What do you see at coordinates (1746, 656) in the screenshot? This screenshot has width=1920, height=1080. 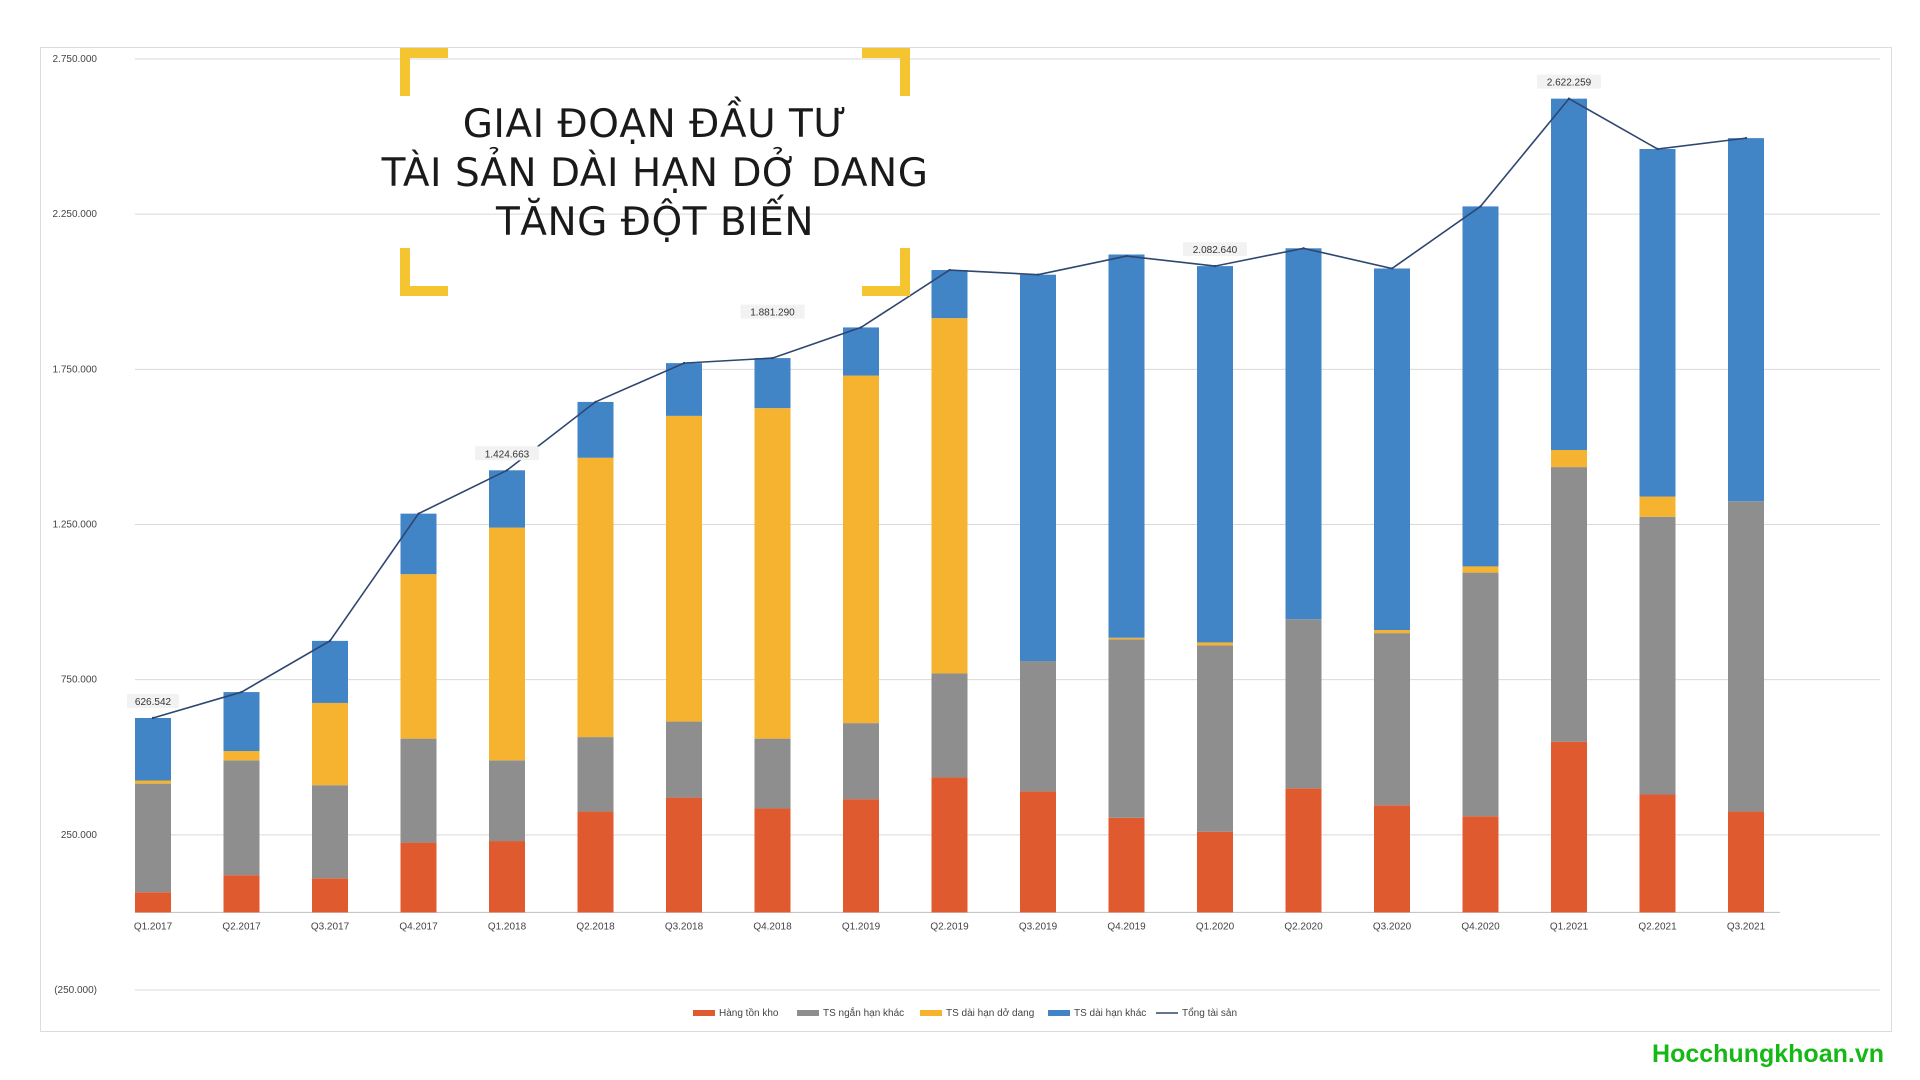 I see `bar-ts-ngan-han-khac-q3-2021` at bounding box center [1746, 656].